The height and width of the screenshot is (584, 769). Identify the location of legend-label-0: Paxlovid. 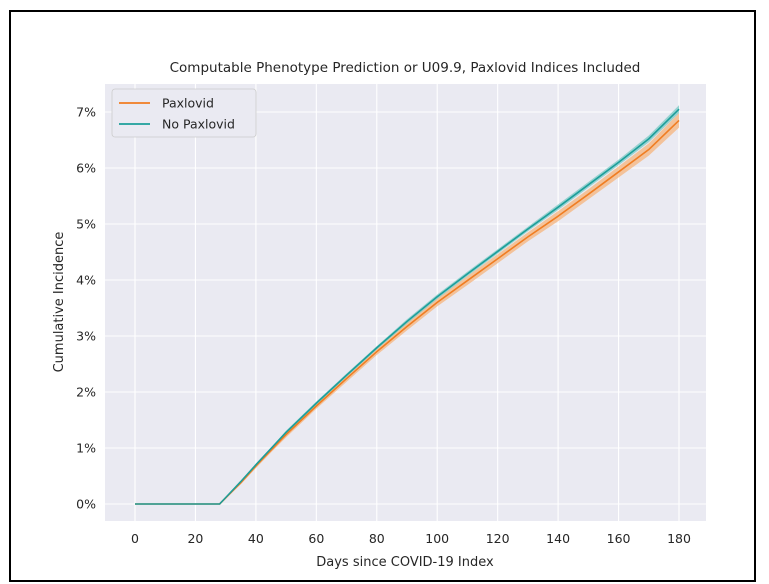
(188, 103).